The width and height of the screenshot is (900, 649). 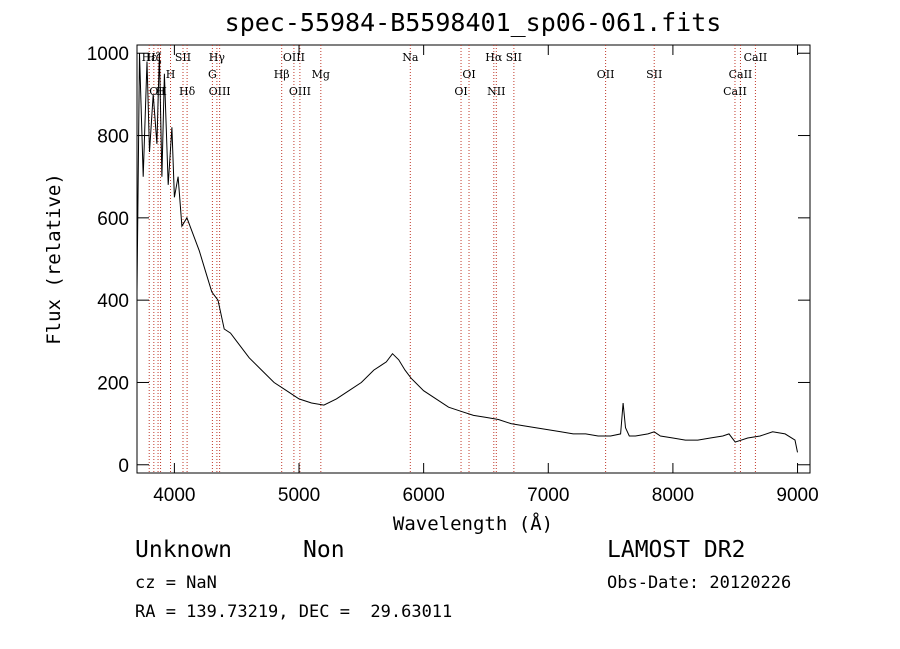 What do you see at coordinates (424, 495) in the screenshot?
I see `x-tick-label-6000: 6000` at bounding box center [424, 495].